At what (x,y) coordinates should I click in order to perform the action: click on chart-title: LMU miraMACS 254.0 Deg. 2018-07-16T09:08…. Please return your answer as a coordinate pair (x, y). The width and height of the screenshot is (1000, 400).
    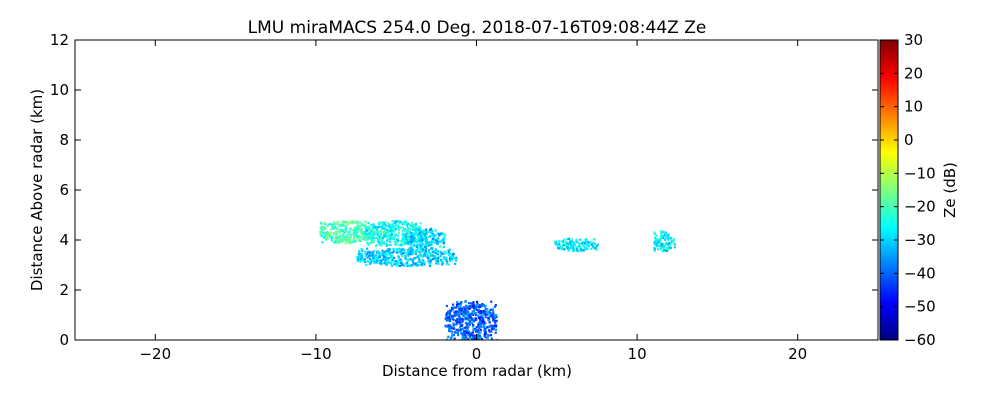
    Looking at the image, I should click on (477, 28).